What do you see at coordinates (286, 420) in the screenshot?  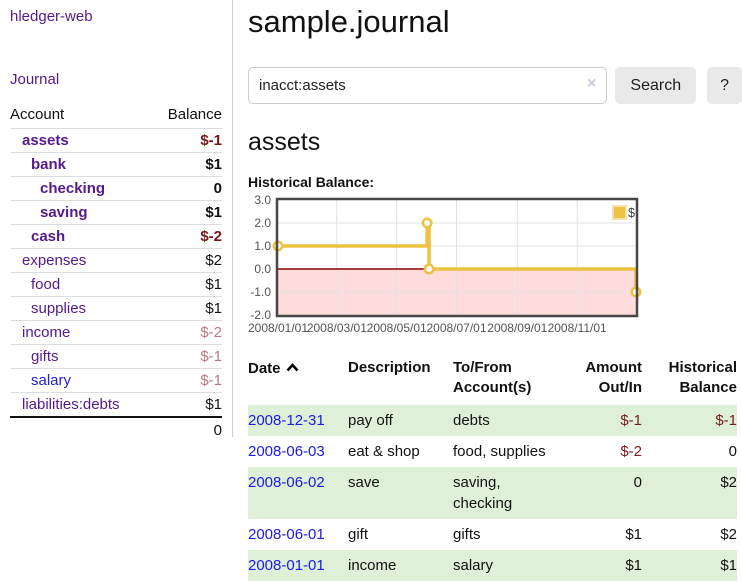 I see `transaction-date-link: 2008-12-31` at bounding box center [286, 420].